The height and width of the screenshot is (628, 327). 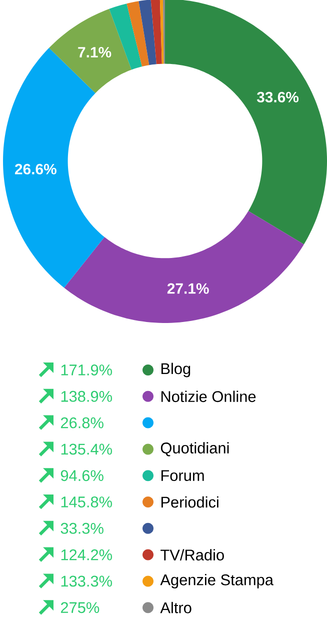 What do you see at coordinates (86, 581) in the screenshot?
I see `text: 133.3%` at bounding box center [86, 581].